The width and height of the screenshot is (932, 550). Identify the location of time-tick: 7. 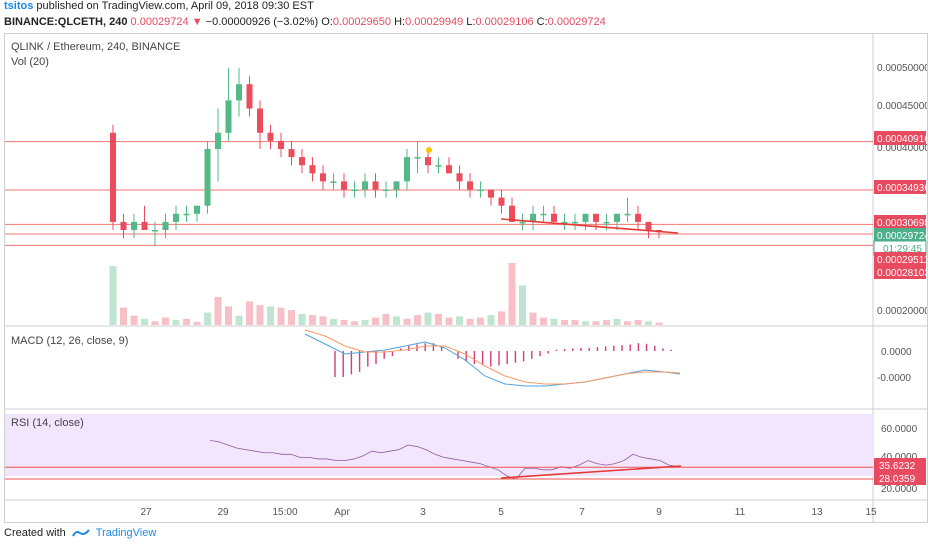
(582, 512).